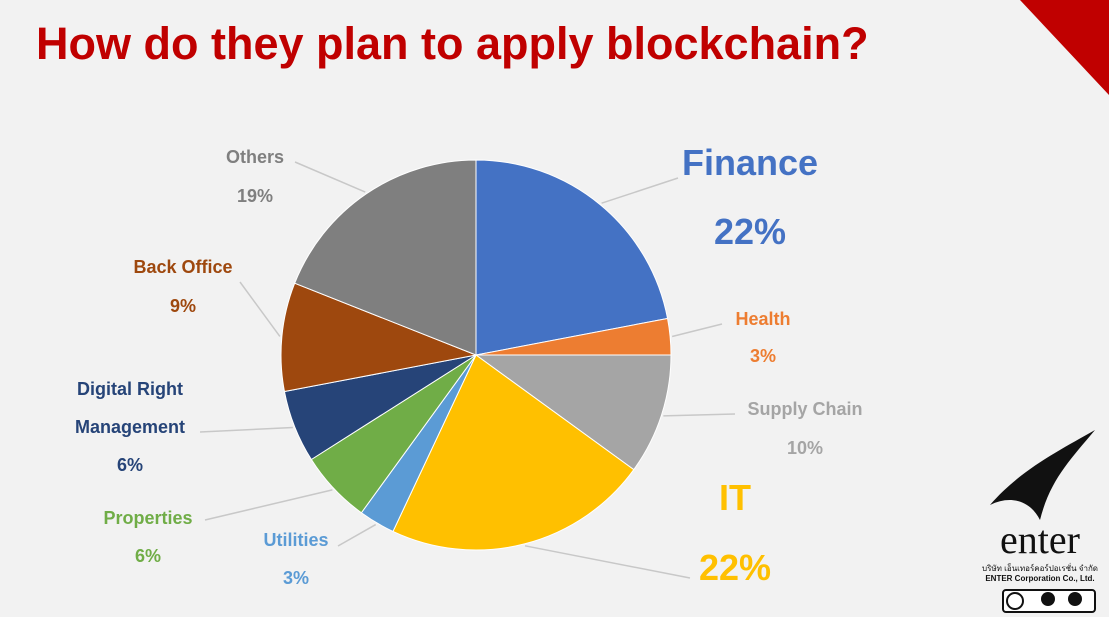 The height and width of the screenshot is (617, 1109). Describe the element at coordinates (1015, 601) in the screenshot. I see `cc-icon` at that location.